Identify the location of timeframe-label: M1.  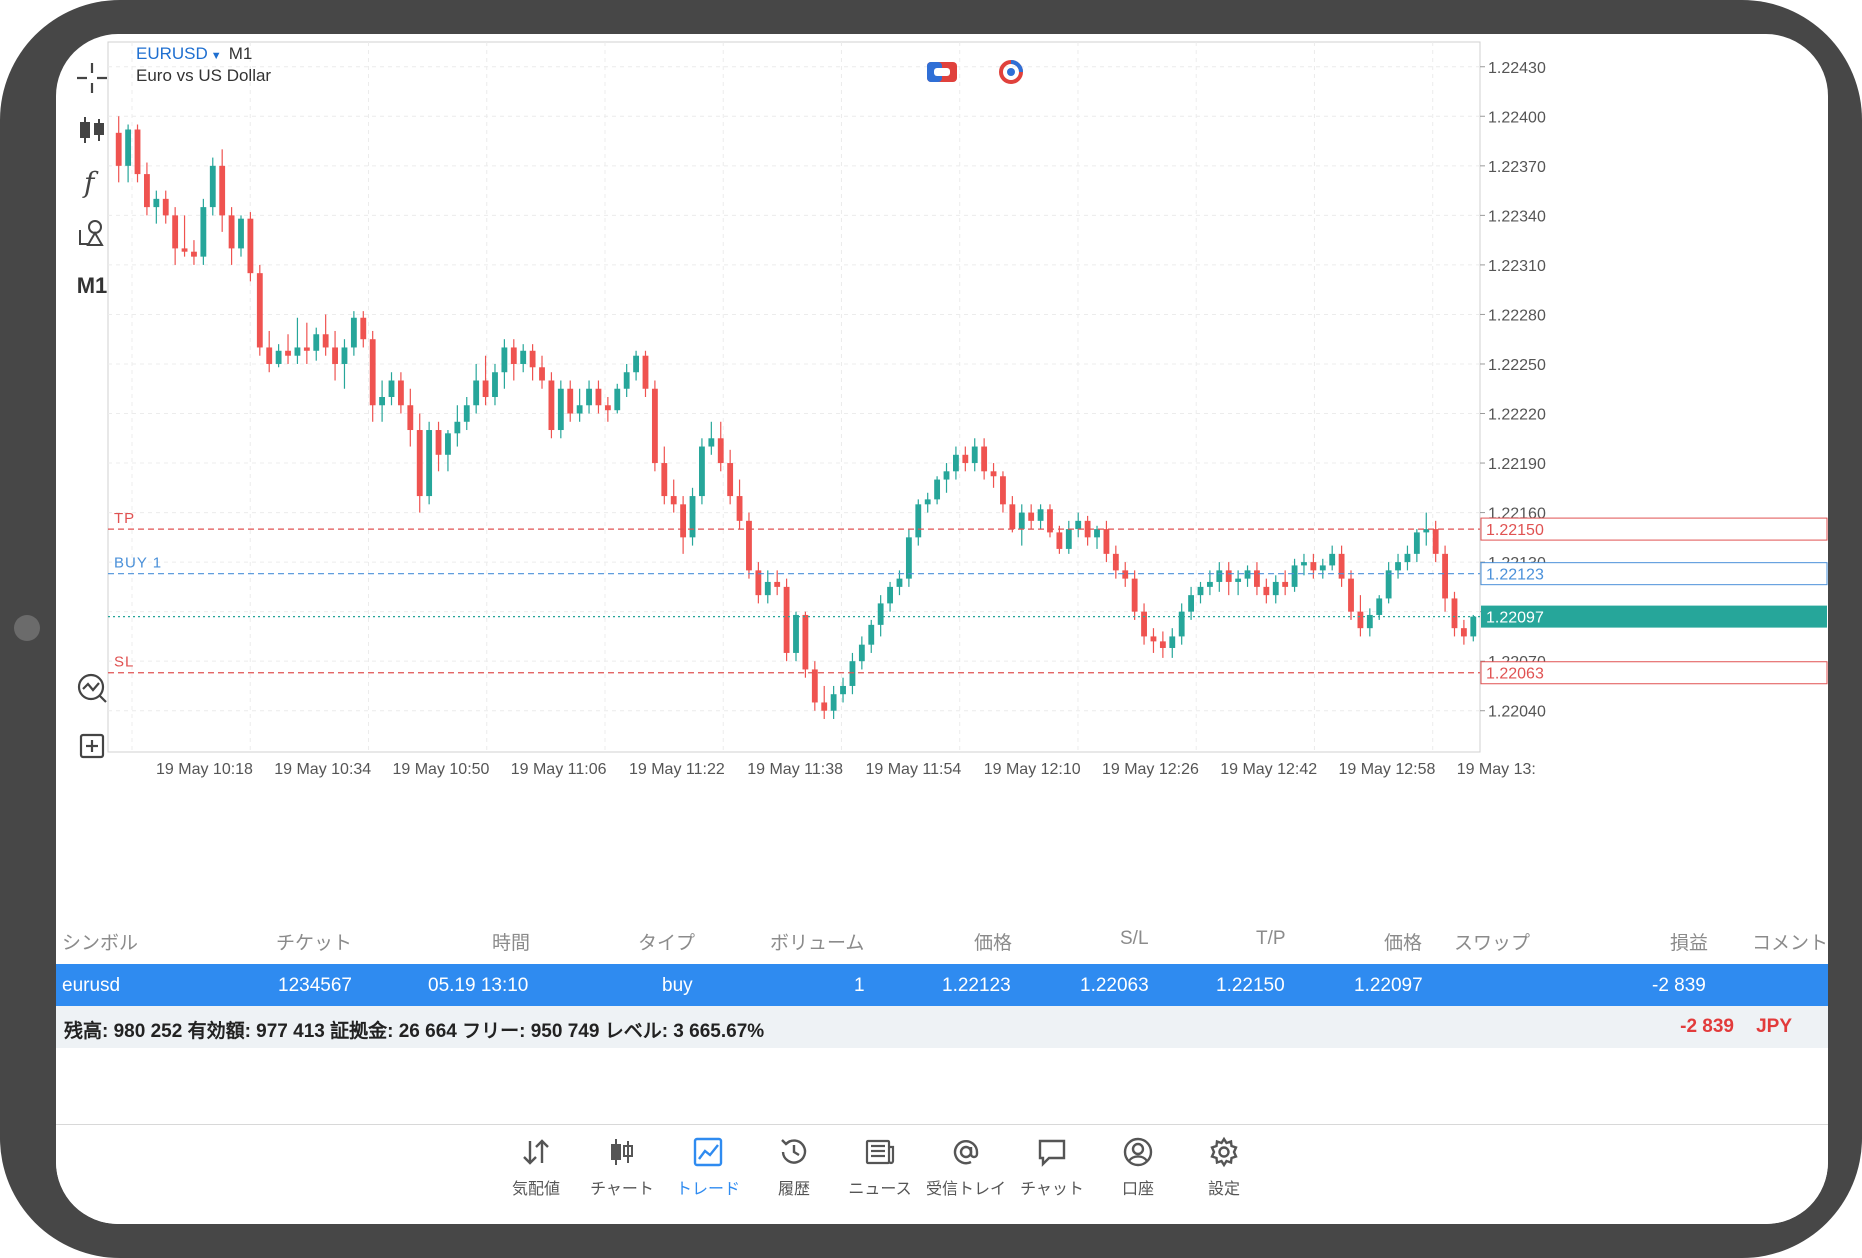
(240, 53).